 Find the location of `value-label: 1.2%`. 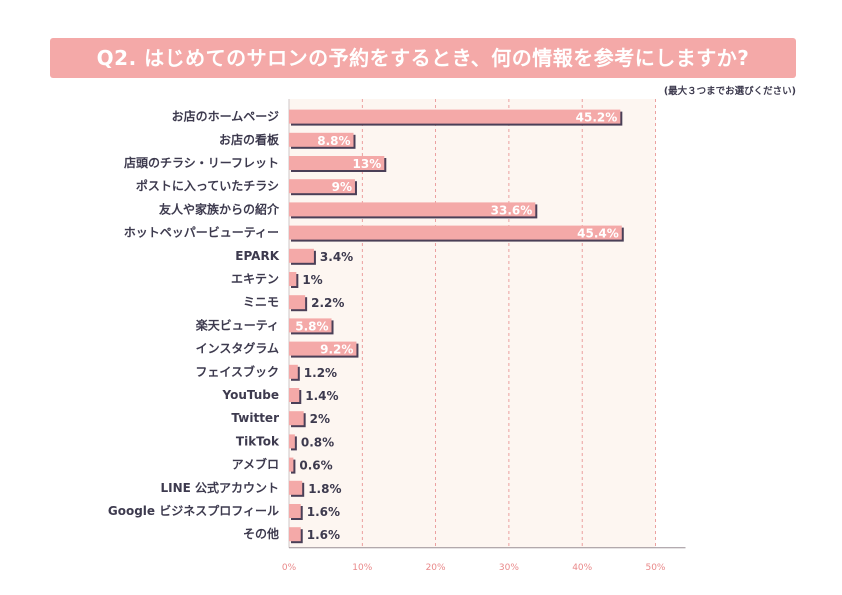

value-label: 1.2% is located at coordinates (320, 373).